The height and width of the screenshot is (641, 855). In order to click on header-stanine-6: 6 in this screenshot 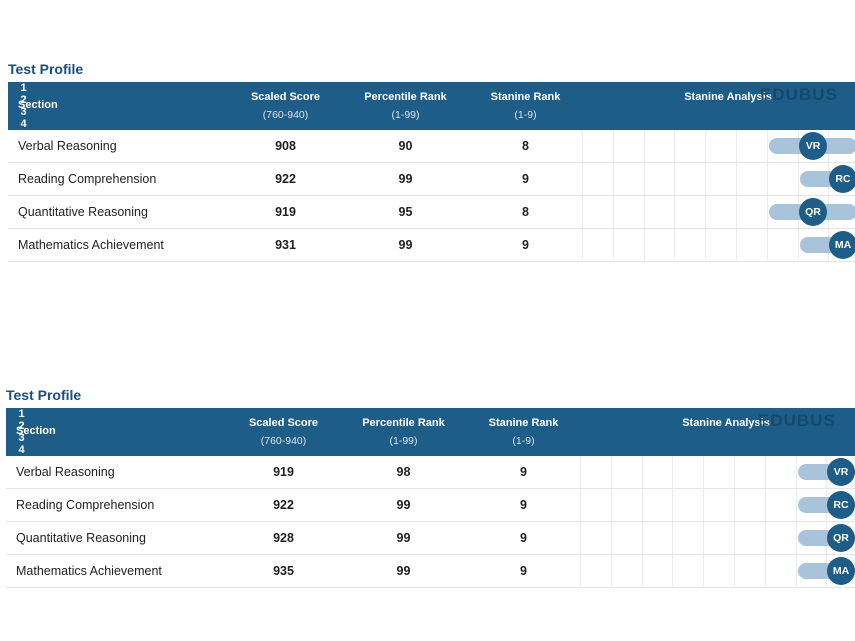, I will do `click(21, 474)`.